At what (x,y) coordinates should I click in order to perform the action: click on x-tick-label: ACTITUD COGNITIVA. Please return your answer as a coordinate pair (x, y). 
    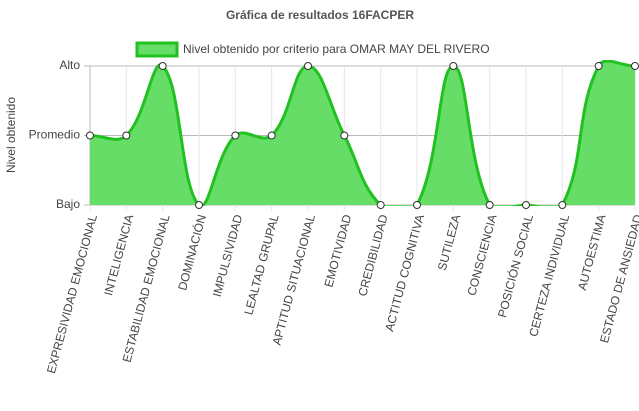
    Looking at the image, I should click on (404, 273).